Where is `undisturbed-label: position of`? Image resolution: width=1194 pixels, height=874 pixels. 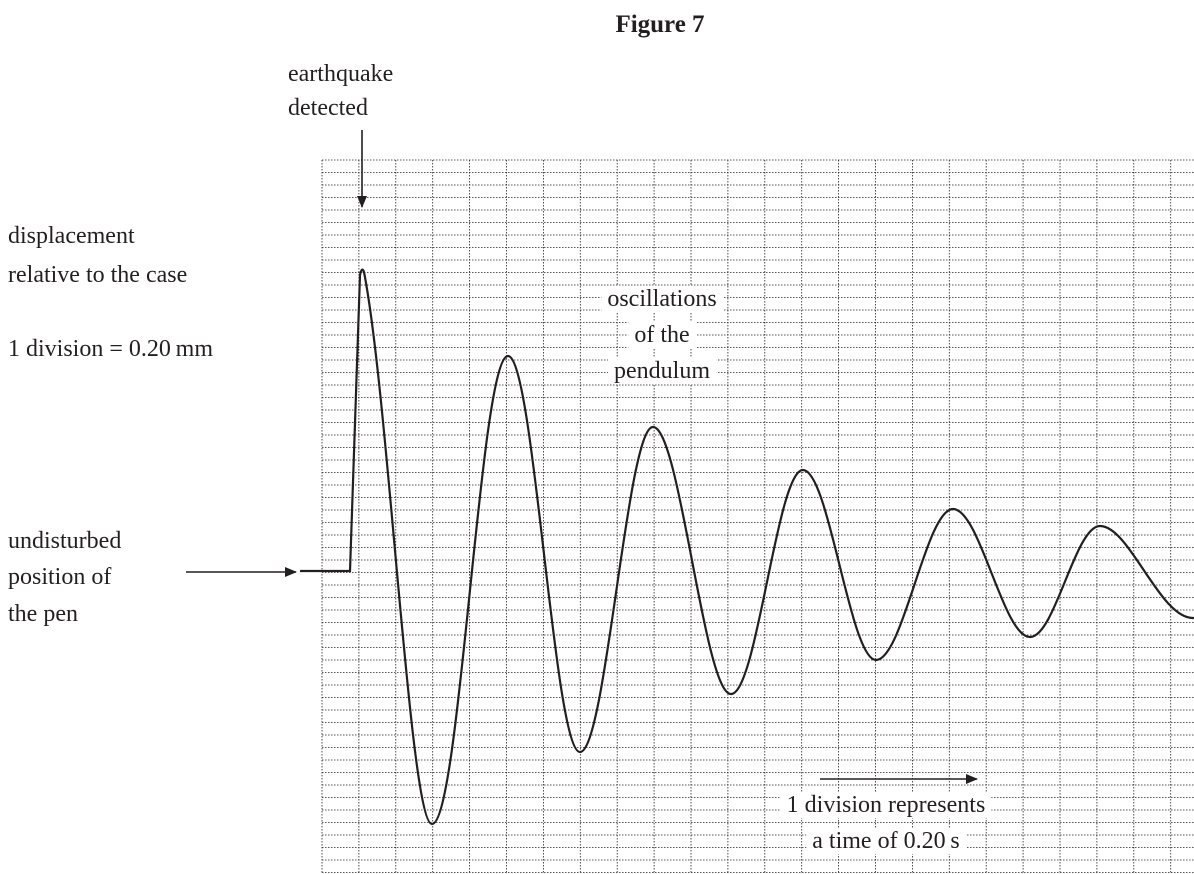 undisturbed-label: position of is located at coordinates (59, 577).